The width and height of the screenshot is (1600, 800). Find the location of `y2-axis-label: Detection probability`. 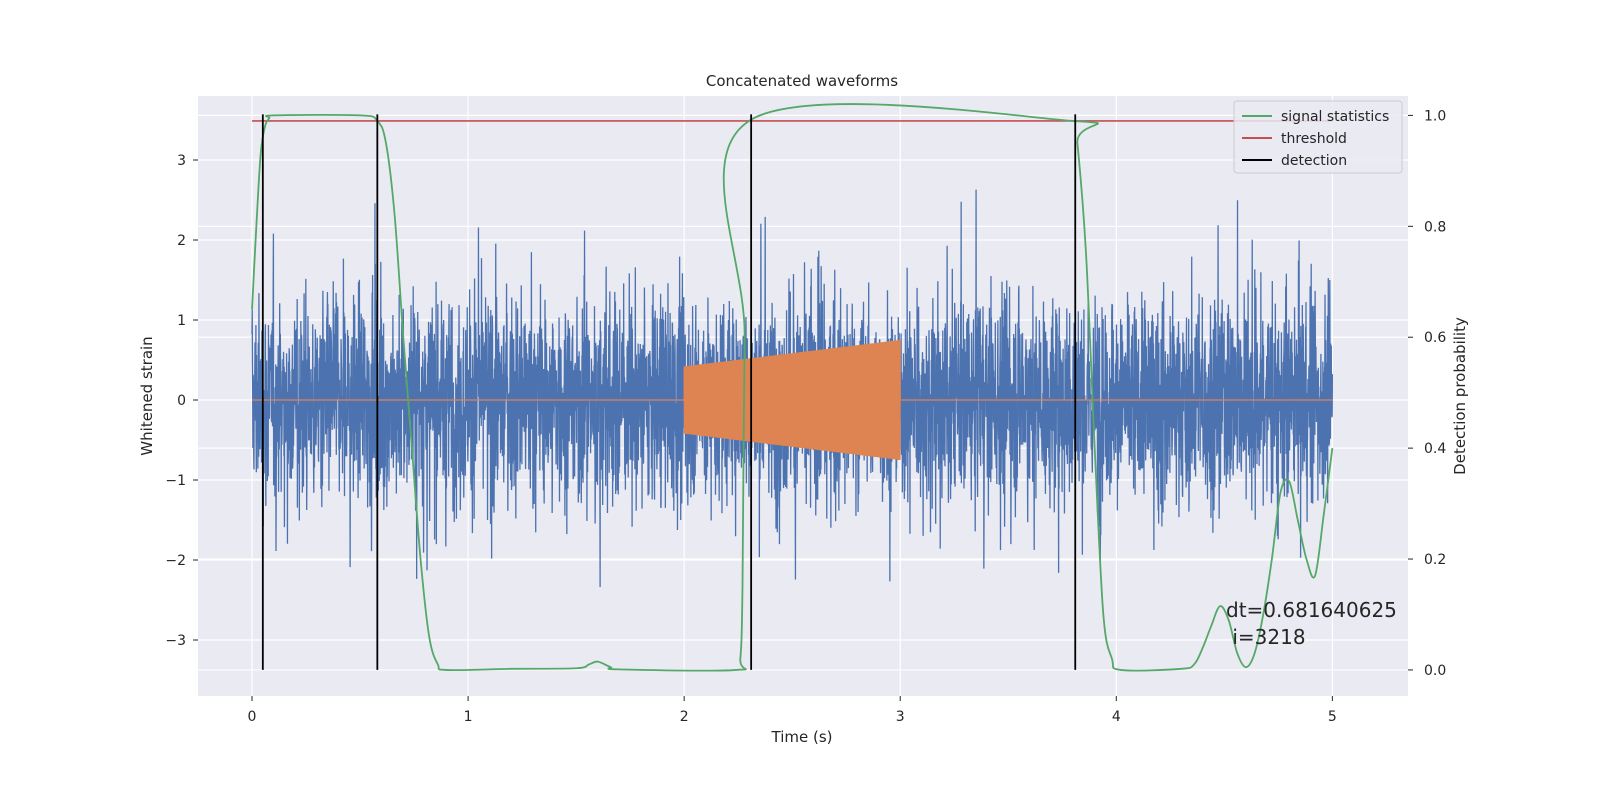

y2-axis-label: Detection probability is located at coordinates (1460, 396).